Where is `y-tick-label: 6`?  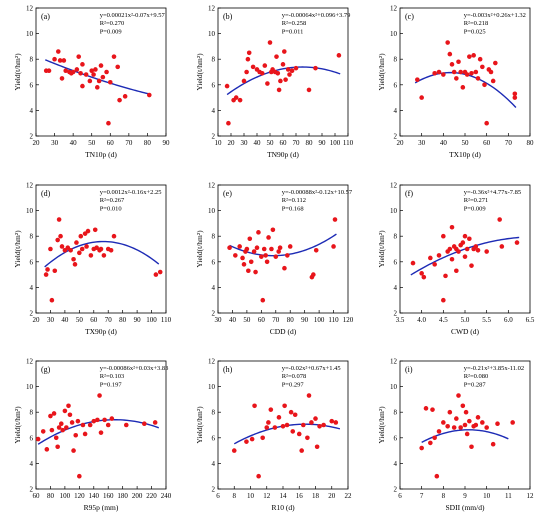
y-tick-label: 6 is located at coordinates (32, 438).